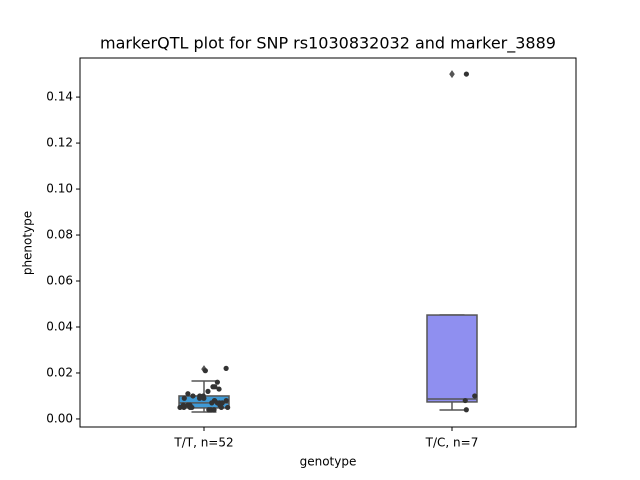  I want to click on x-tick-label: T/C, n=7, so click(452, 443).